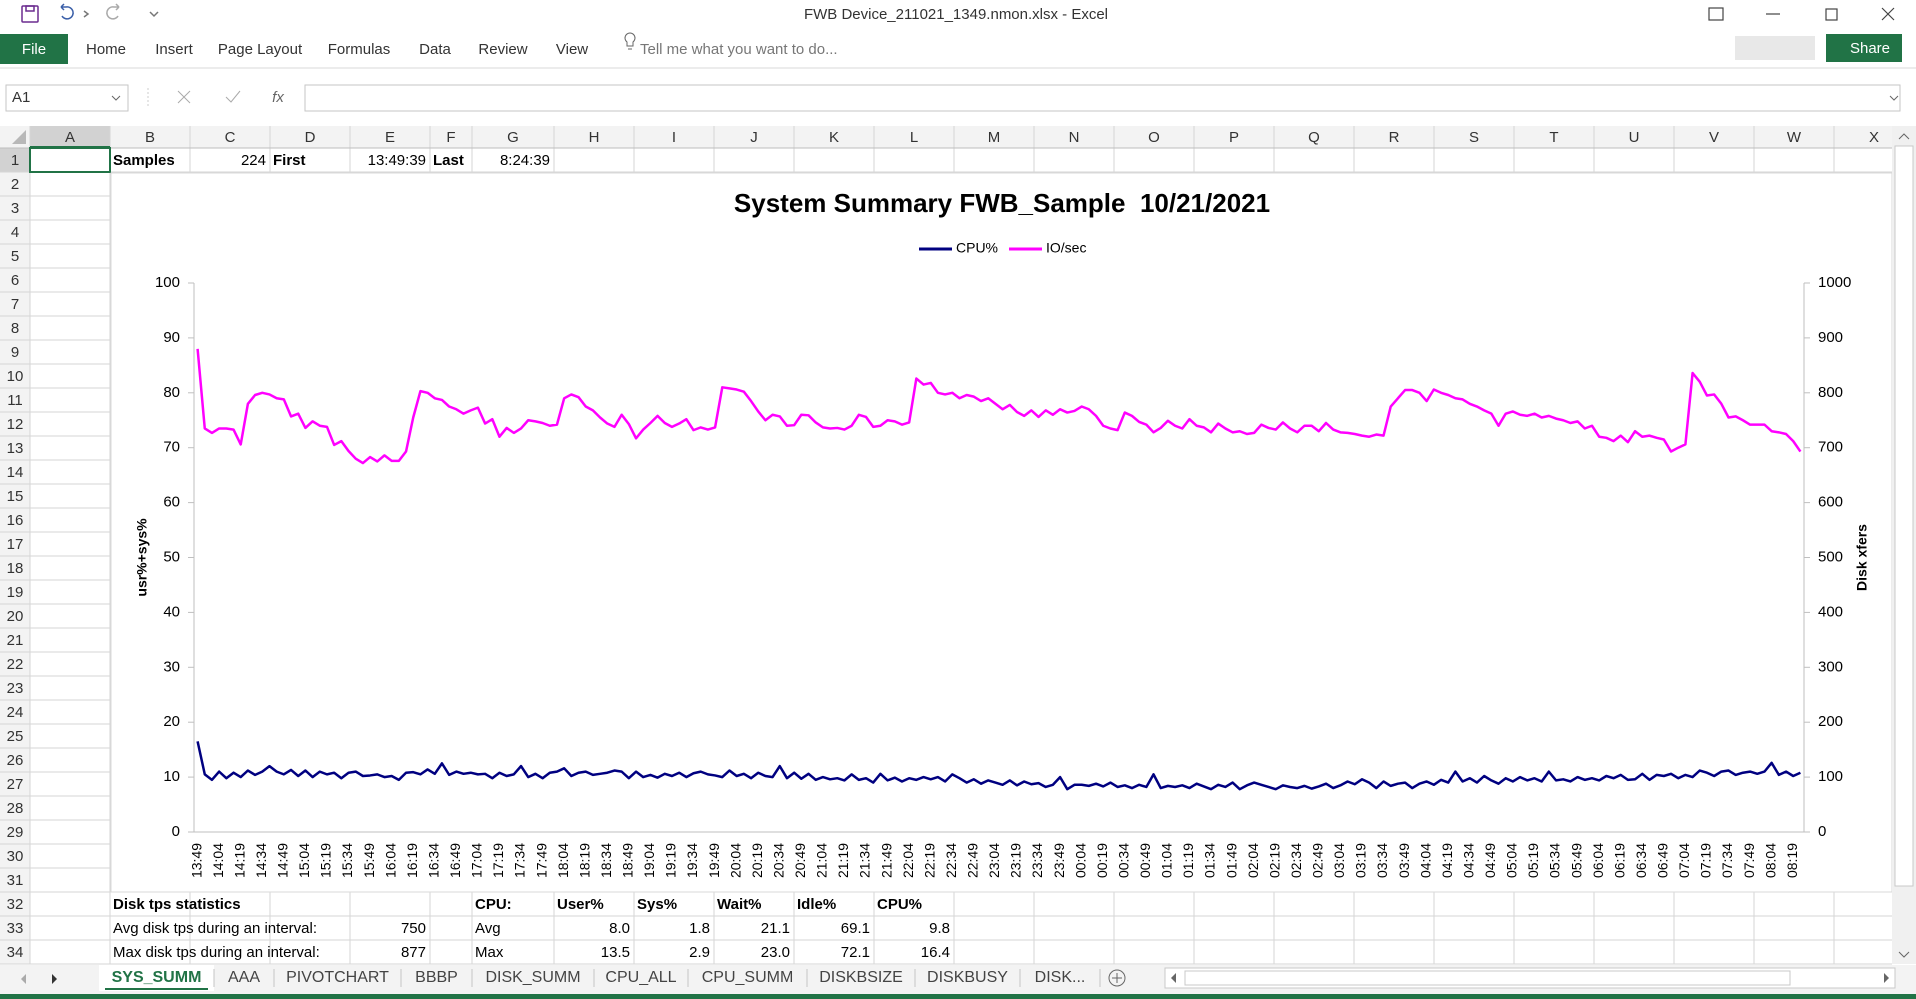  What do you see at coordinates (994, 137) in the screenshot?
I see `column-header: M` at bounding box center [994, 137].